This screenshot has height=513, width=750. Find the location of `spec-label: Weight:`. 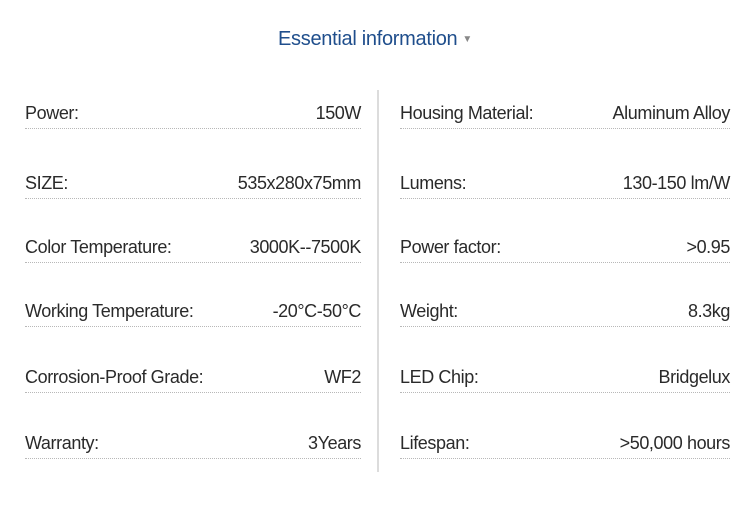

spec-label: Weight: is located at coordinates (429, 310).